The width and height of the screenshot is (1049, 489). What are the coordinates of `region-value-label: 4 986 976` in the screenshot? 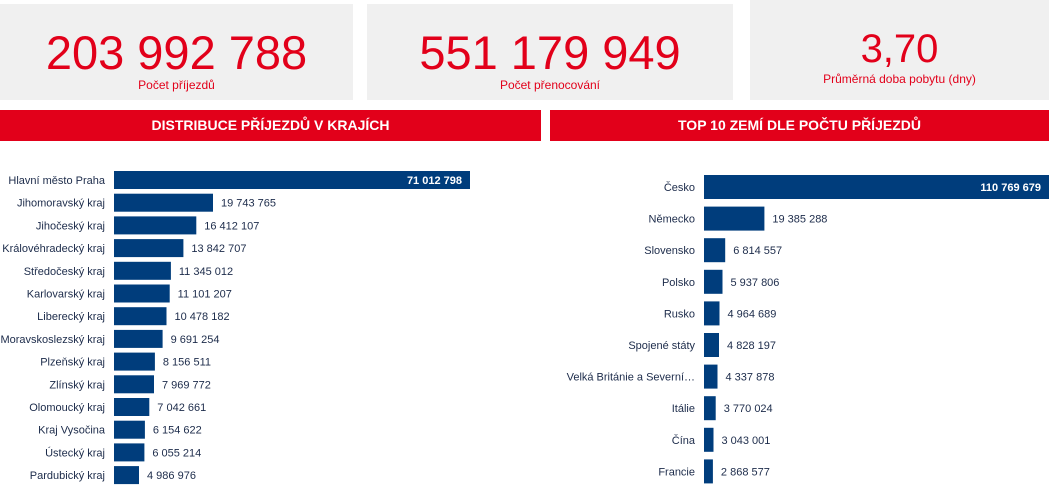 It's located at (171, 476).